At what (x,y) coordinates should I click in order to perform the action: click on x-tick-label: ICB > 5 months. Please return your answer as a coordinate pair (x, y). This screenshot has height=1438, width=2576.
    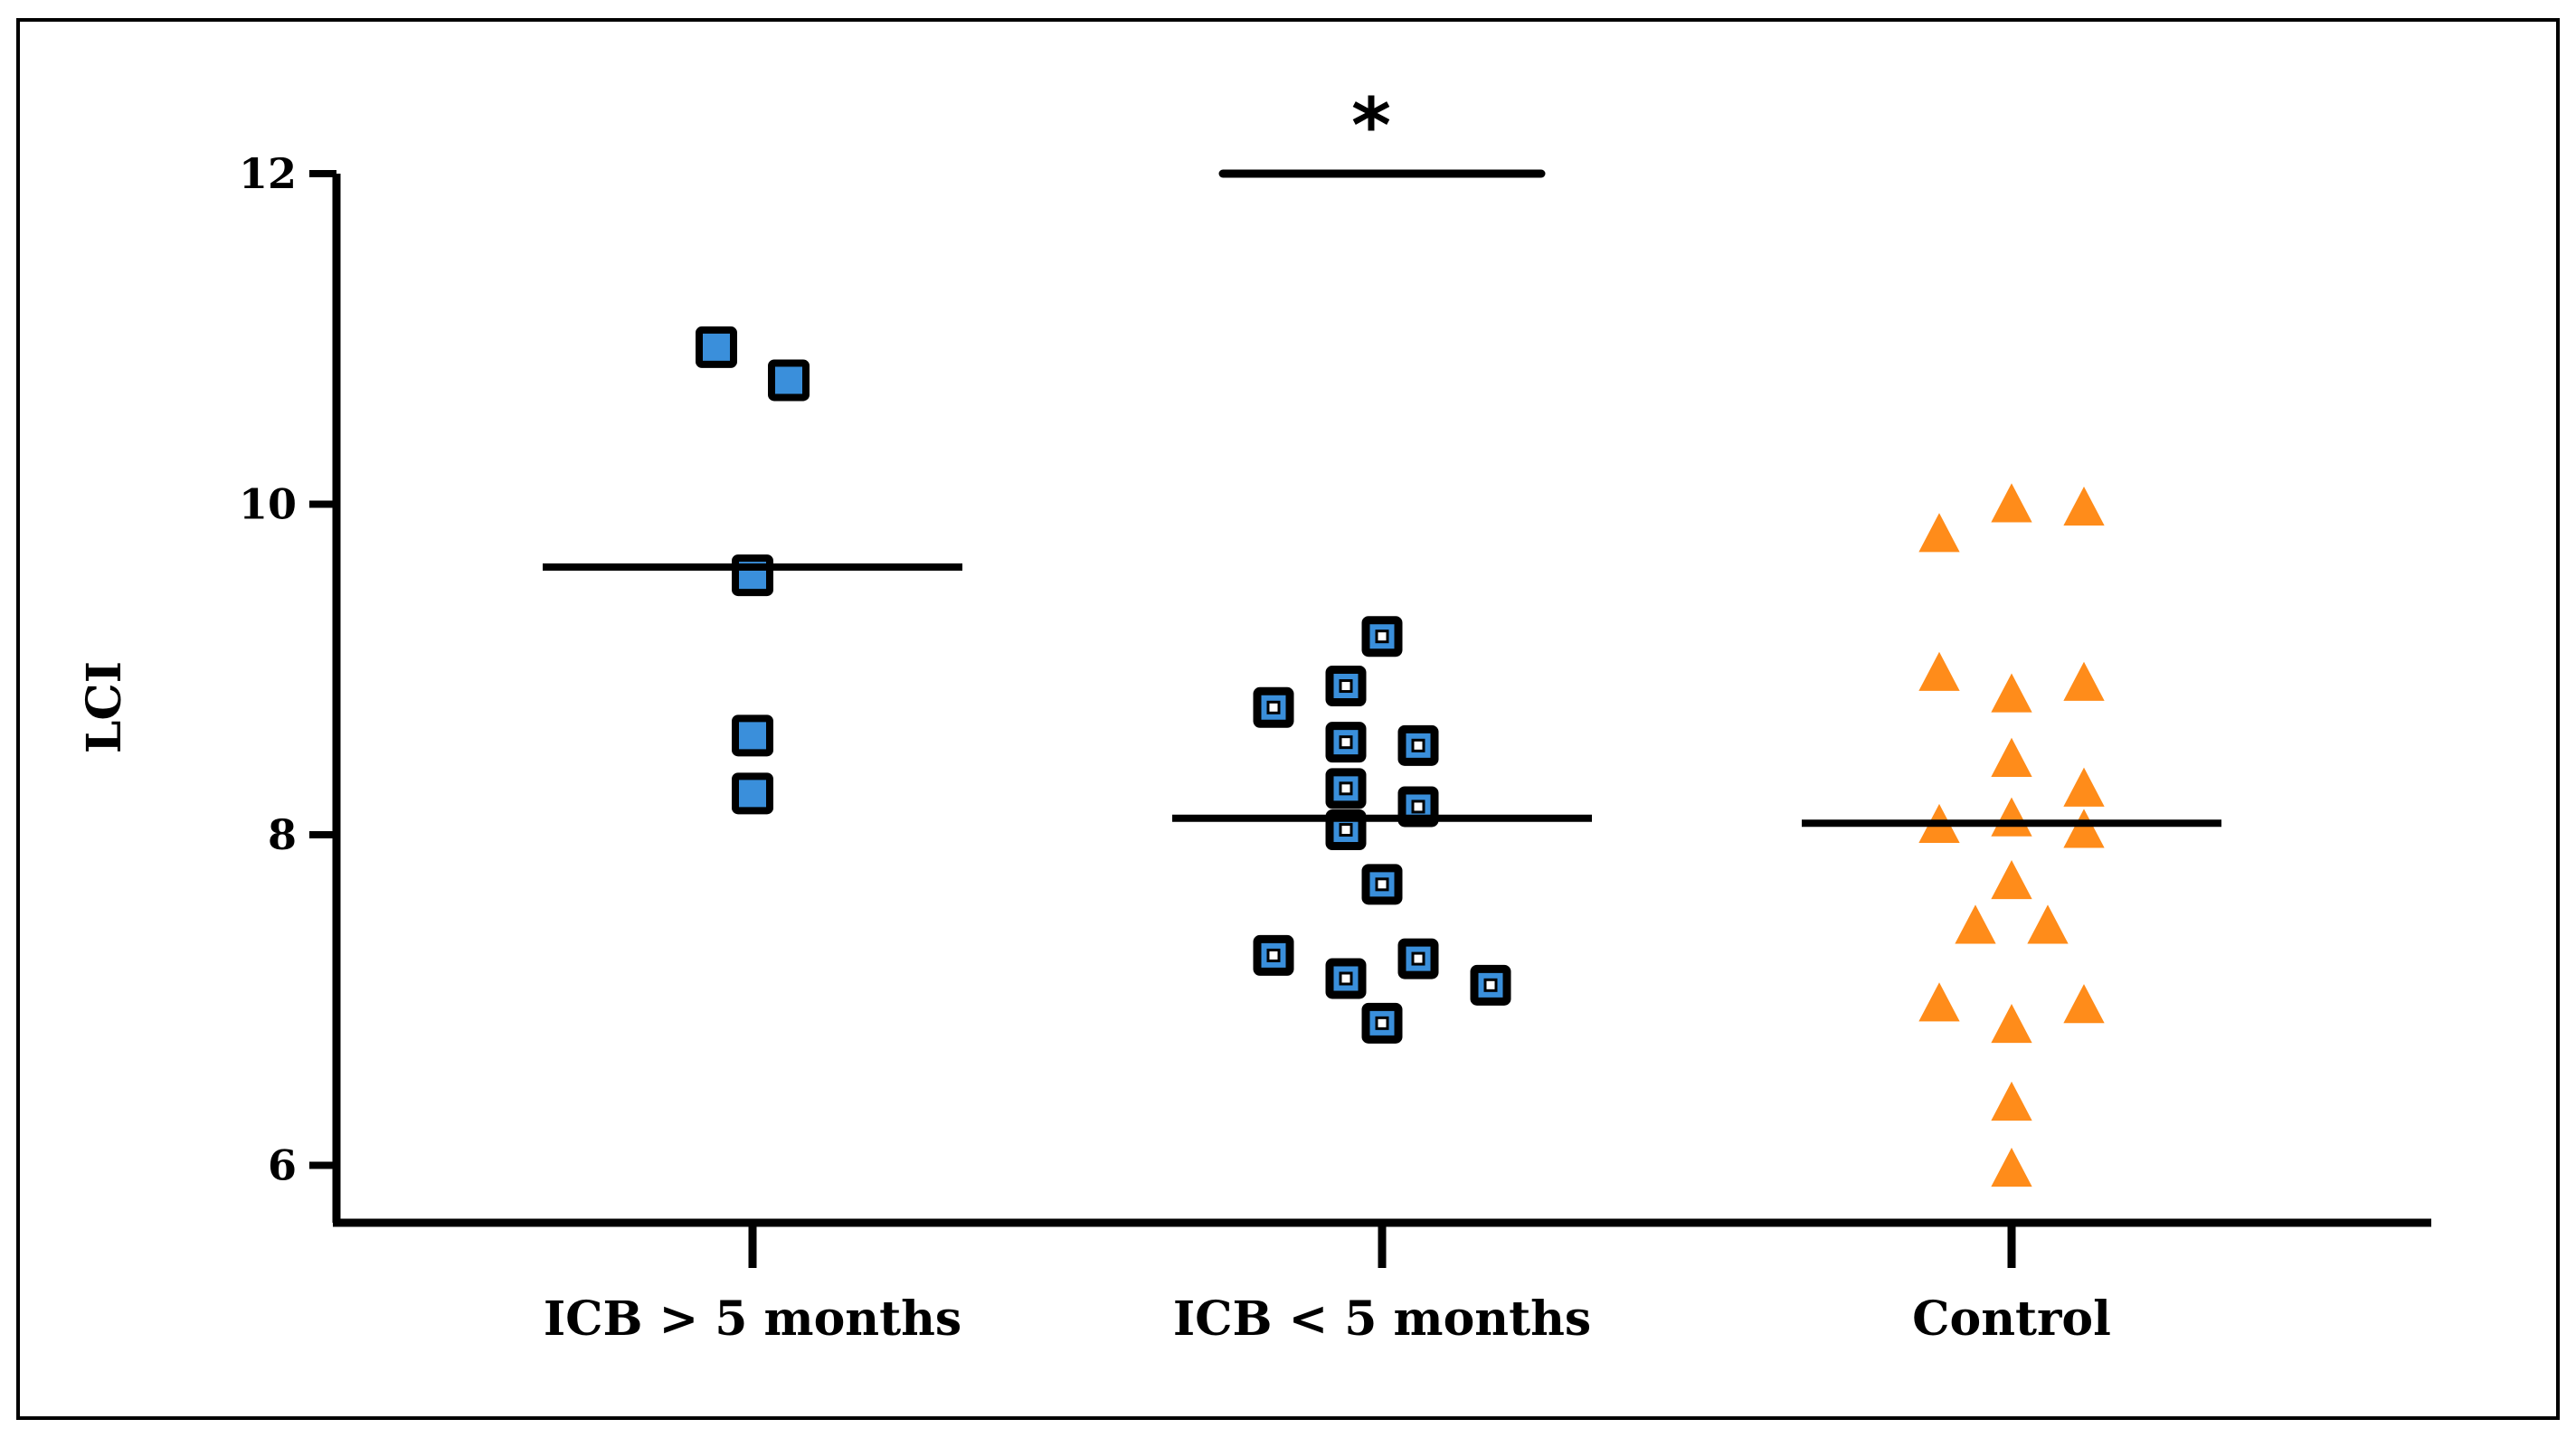
    Looking at the image, I should click on (752, 1319).